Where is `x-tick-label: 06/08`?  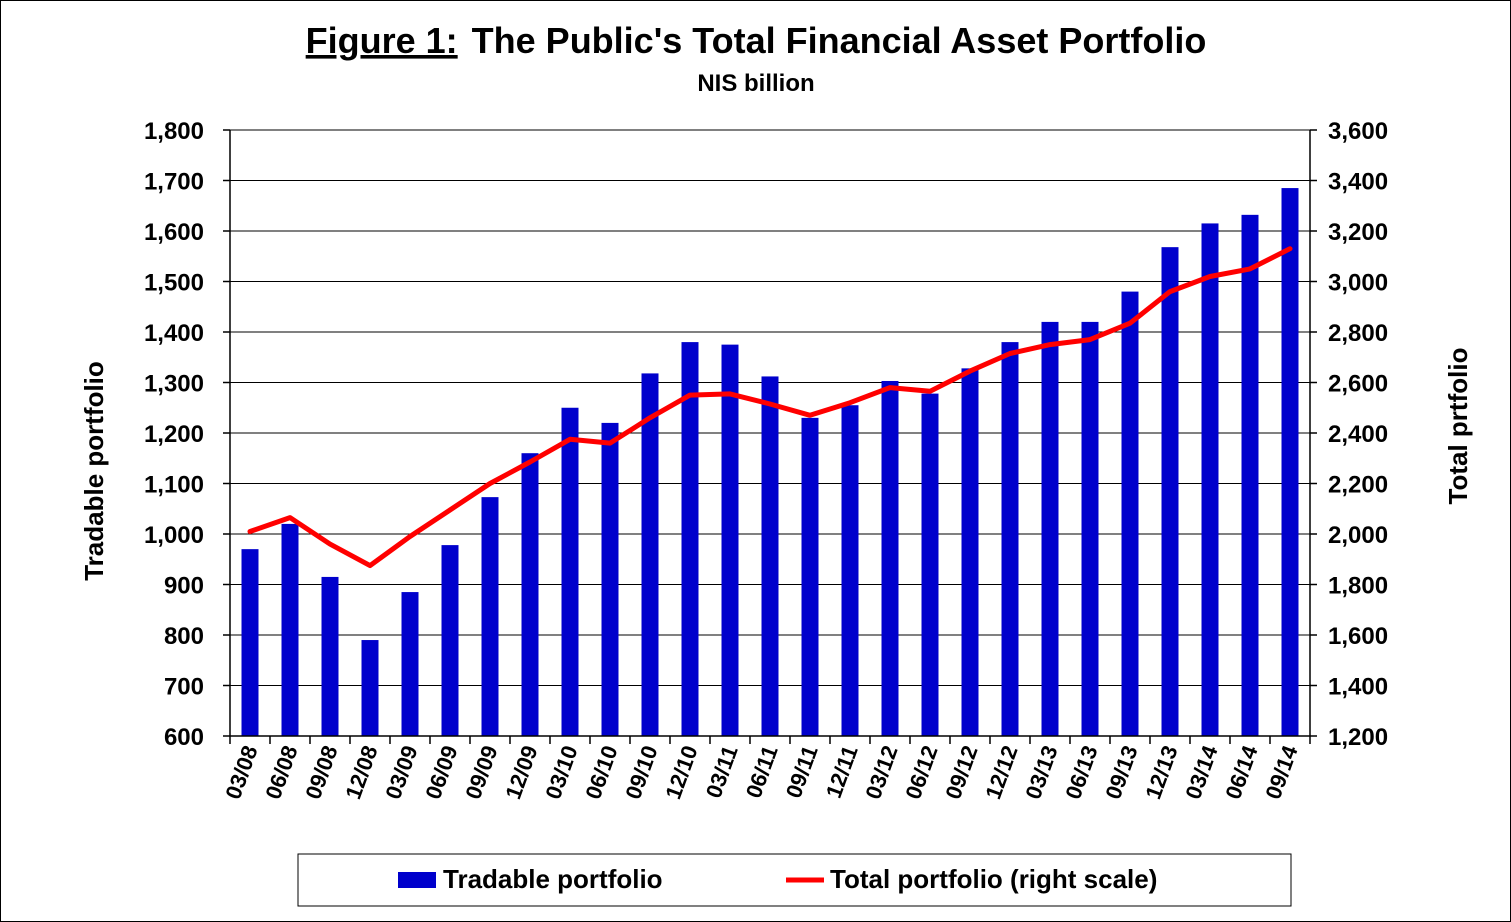 x-tick-label: 06/08 is located at coordinates (281, 772).